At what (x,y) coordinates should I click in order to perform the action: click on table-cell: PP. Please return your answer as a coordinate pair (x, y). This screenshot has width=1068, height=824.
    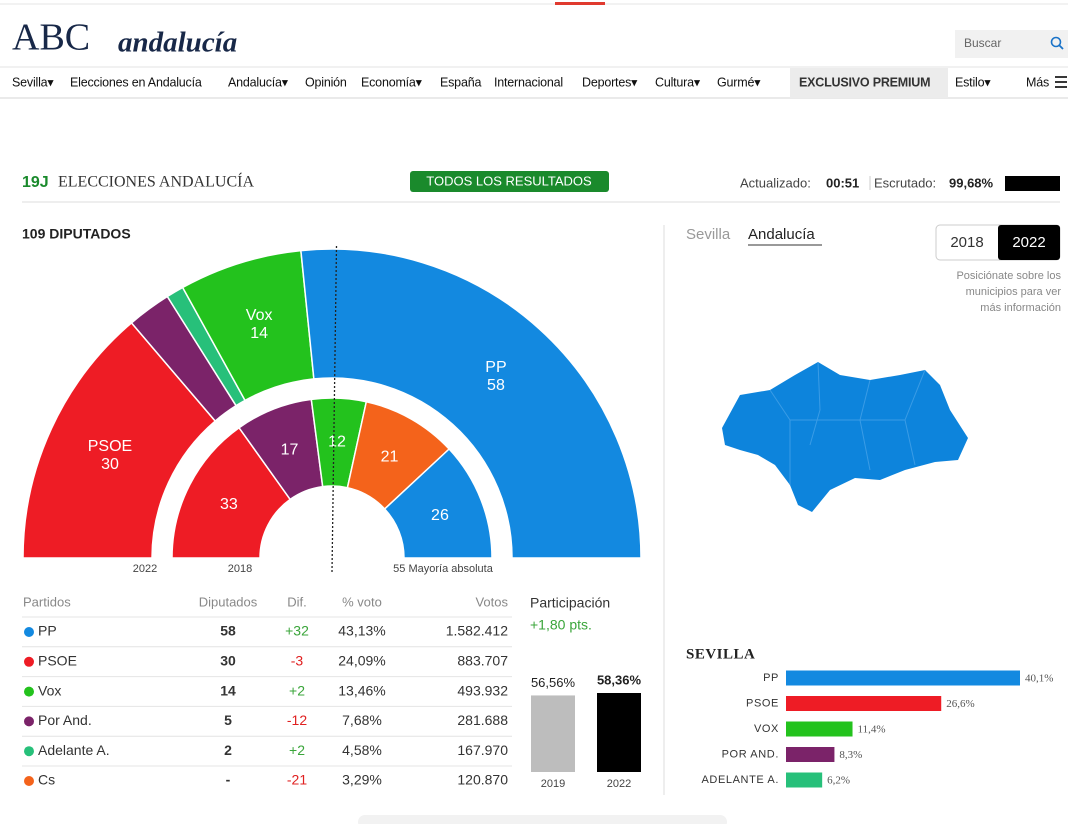
    Looking at the image, I should click on (47, 631).